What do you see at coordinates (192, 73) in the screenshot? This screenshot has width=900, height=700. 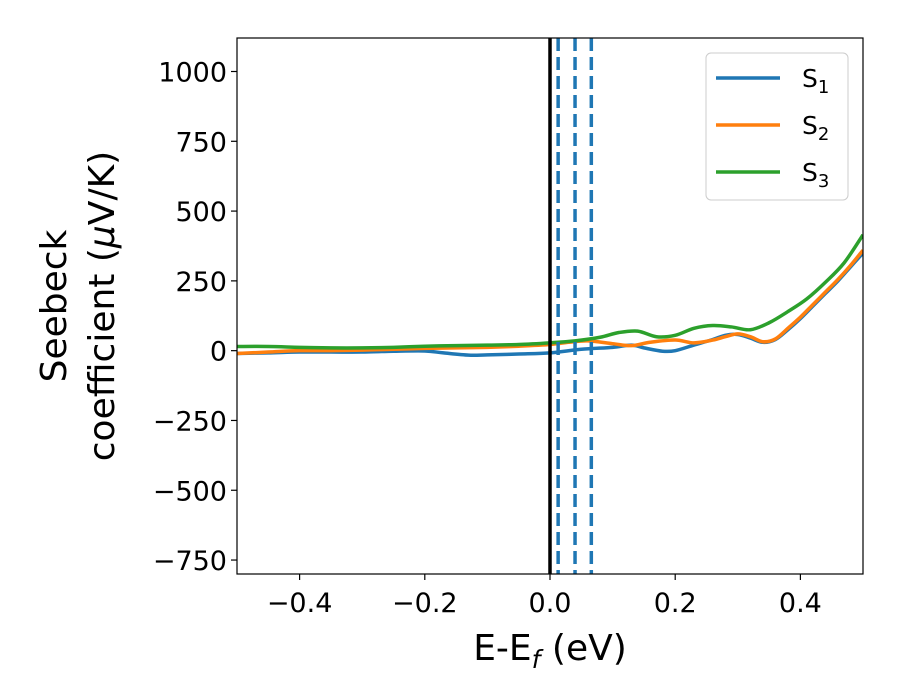 I see `y-tick-label: 1000` at bounding box center [192, 73].